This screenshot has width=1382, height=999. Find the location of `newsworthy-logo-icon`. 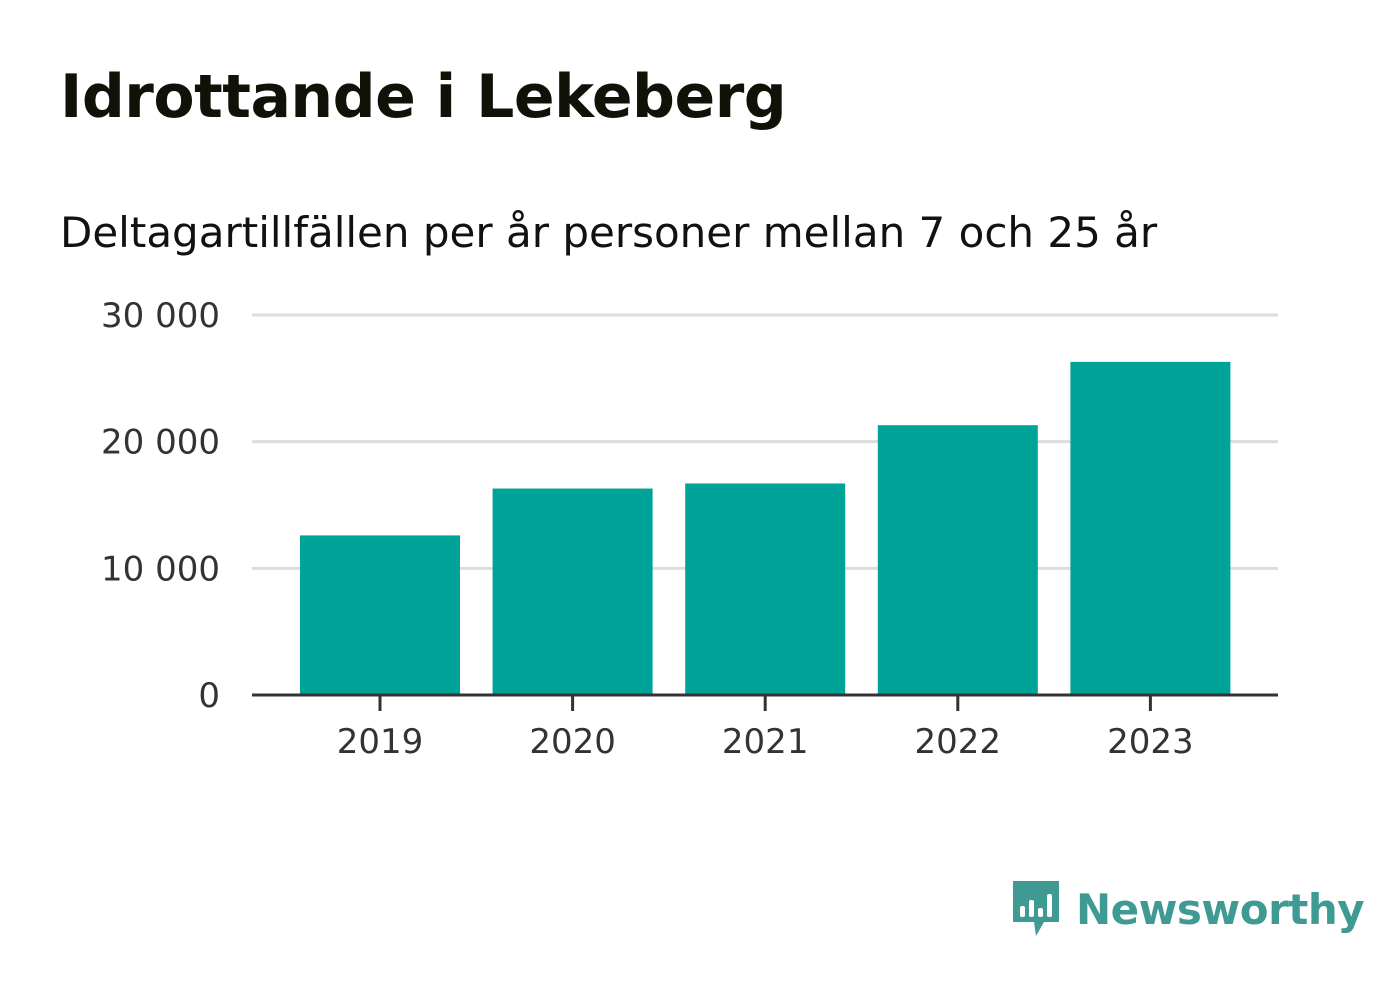

newsworthy-logo-icon is located at coordinates (1036, 908).